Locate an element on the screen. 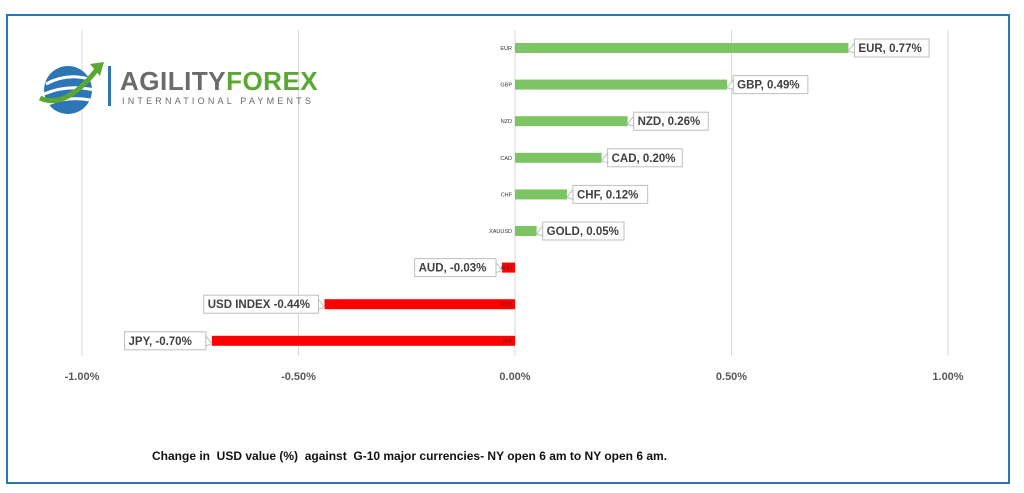 Image resolution: width=1024 pixels, height=493 pixels. category-label: CAD is located at coordinates (506, 159).